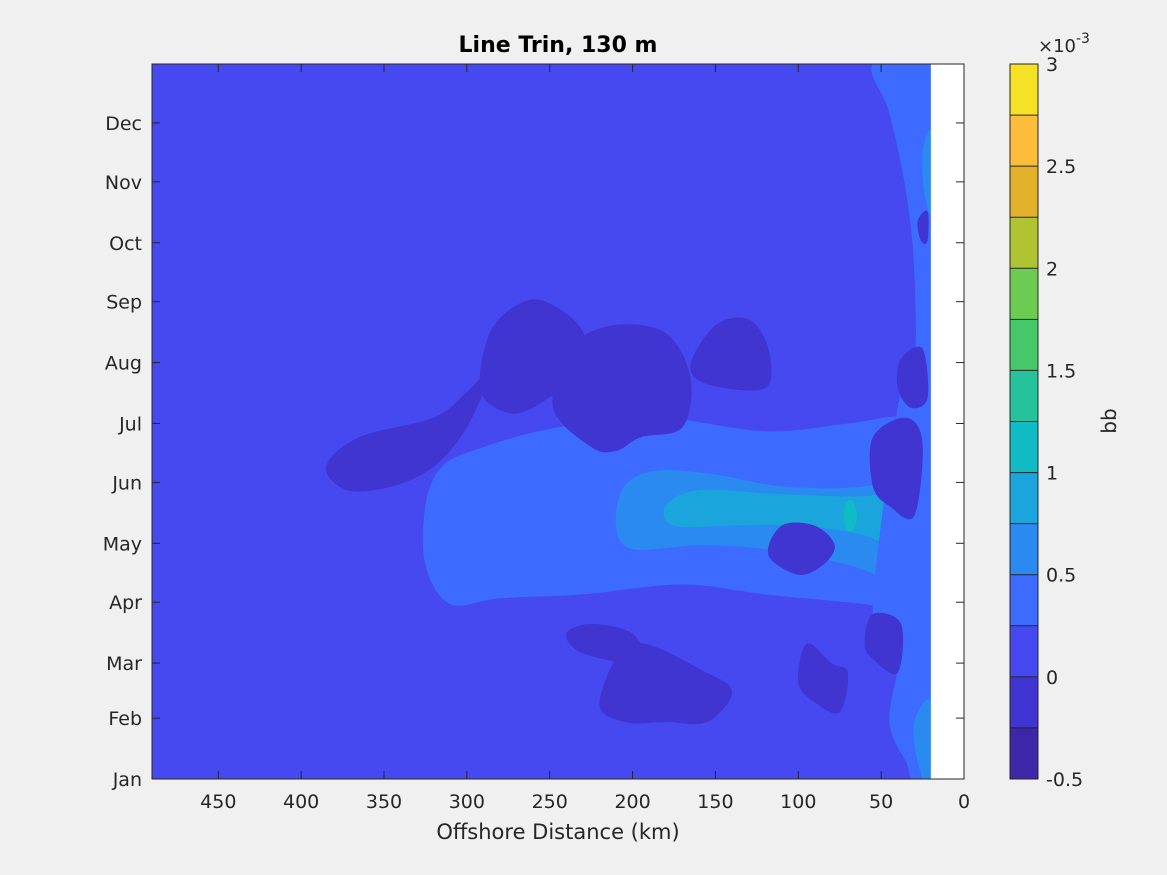  What do you see at coordinates (557, 832) in the screenshot?
I see `x-axis-label: Offshore Distance (km)` at bounding box center [557, 832].